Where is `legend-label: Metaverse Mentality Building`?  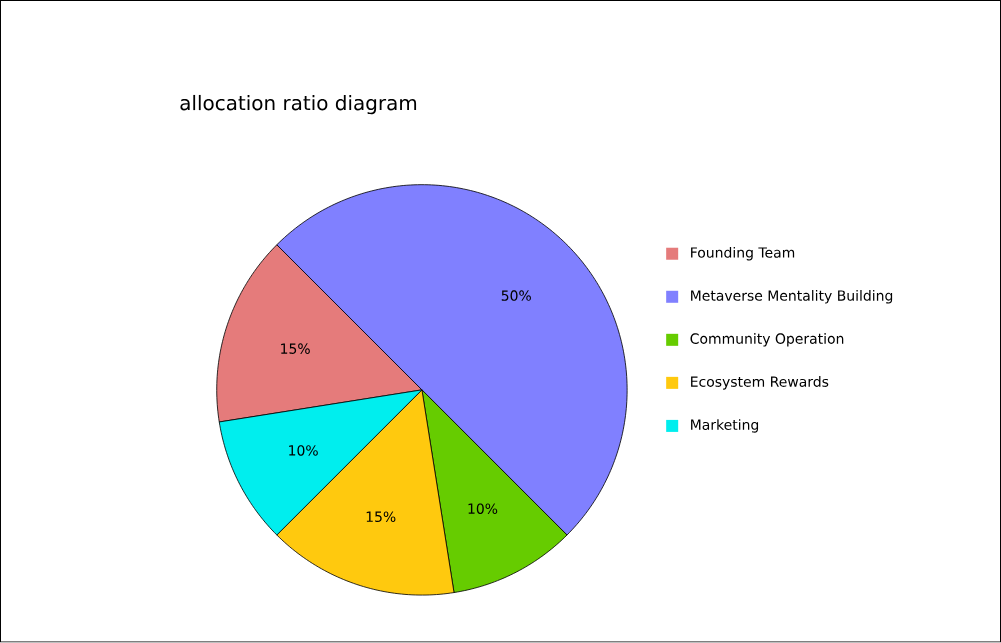
legend-label: Metaverse Mentality Building is located at coordinates (792, 297).